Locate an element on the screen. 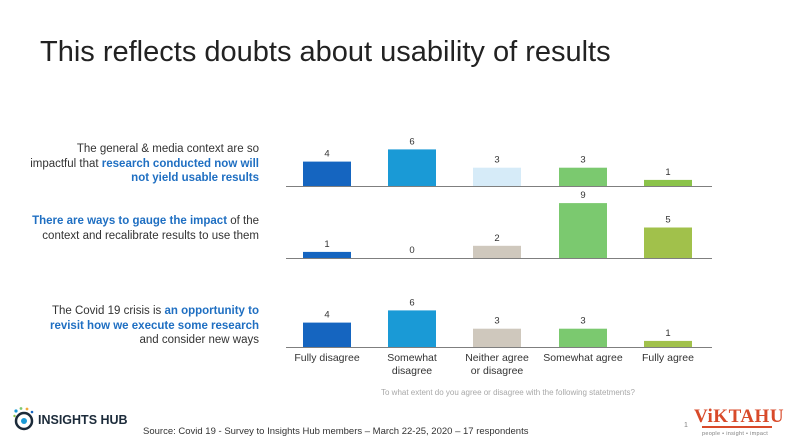 The height and width of the screenshot is (446, 793). insights-hub-logo: INSIGHTS HUB is located at coordinates (72, 421).